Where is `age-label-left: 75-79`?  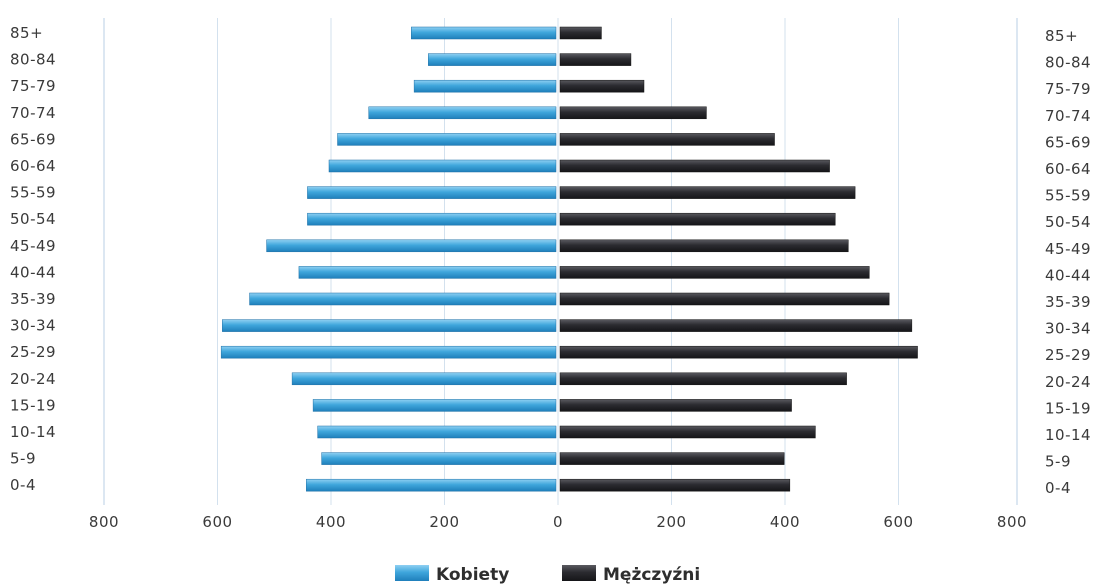 age-label-left: 75-79 is located at coordinates (33, 86).